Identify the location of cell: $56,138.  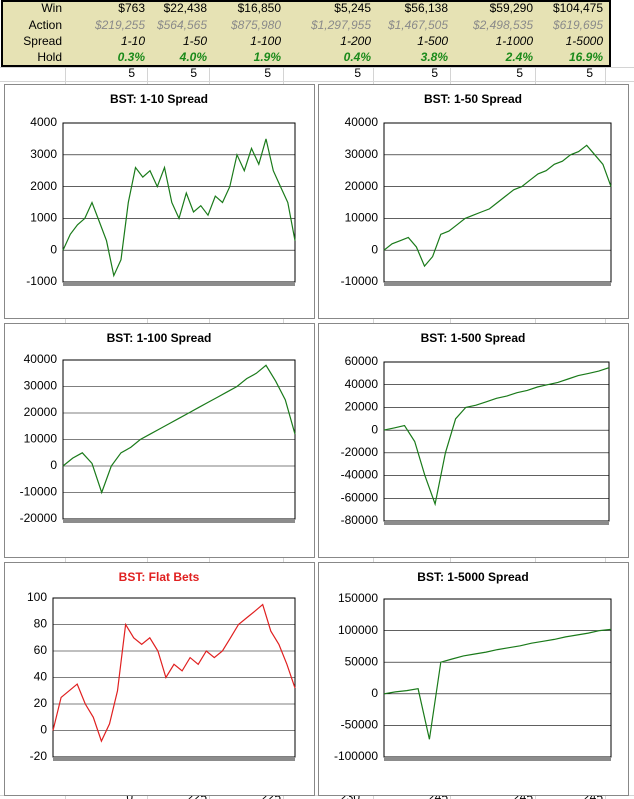
(427, 8).